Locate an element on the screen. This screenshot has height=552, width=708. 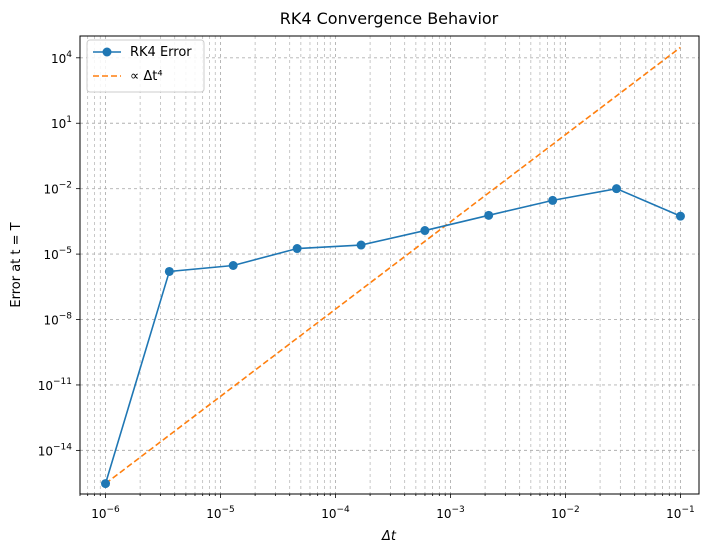
x-tick-label: 10⁻² is located at coordinates (565, 513).